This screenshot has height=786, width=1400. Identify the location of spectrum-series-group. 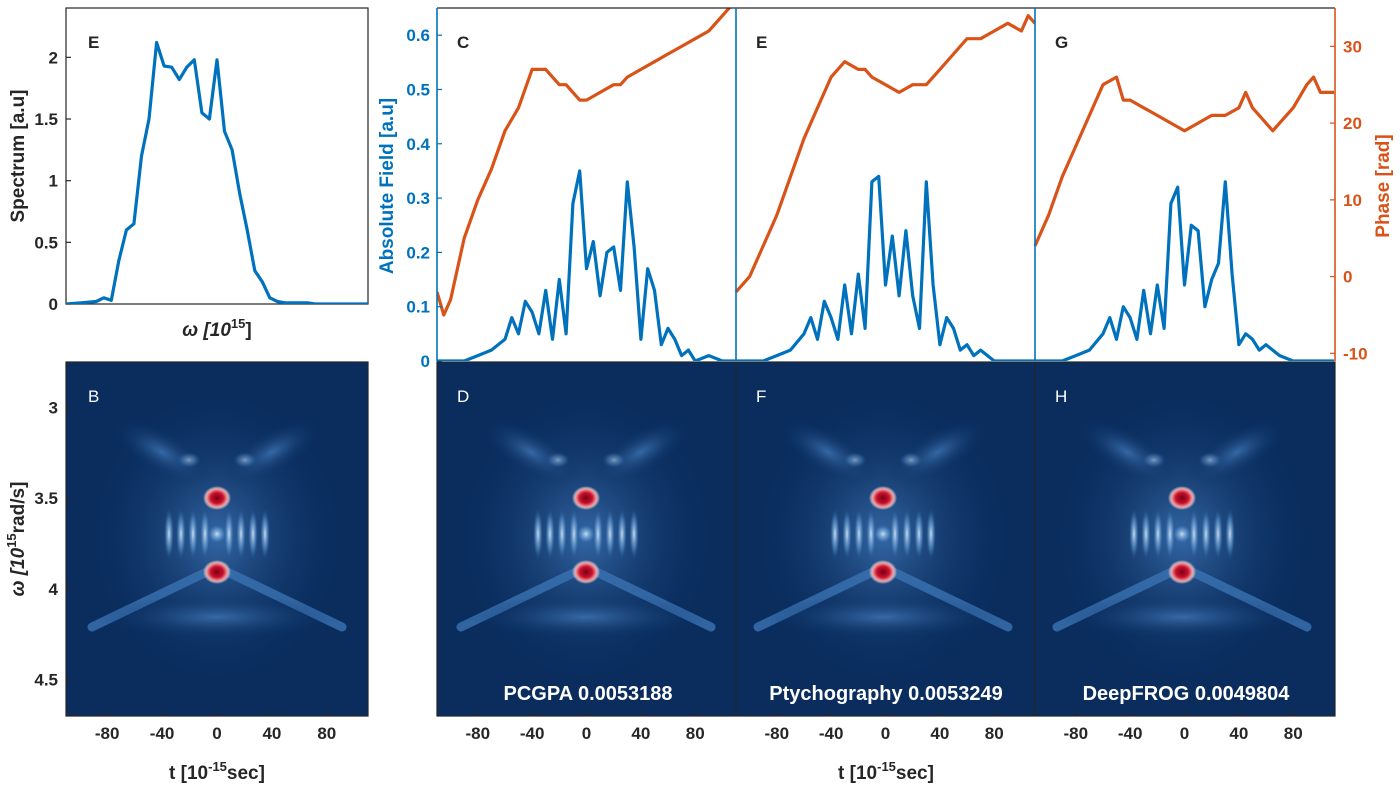
(217, 172).